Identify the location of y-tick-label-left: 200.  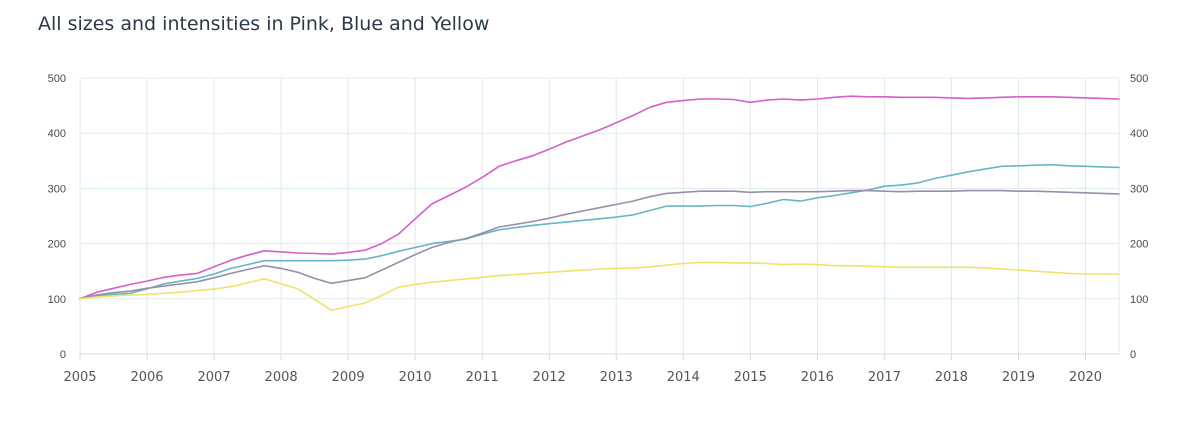
(57, 245).